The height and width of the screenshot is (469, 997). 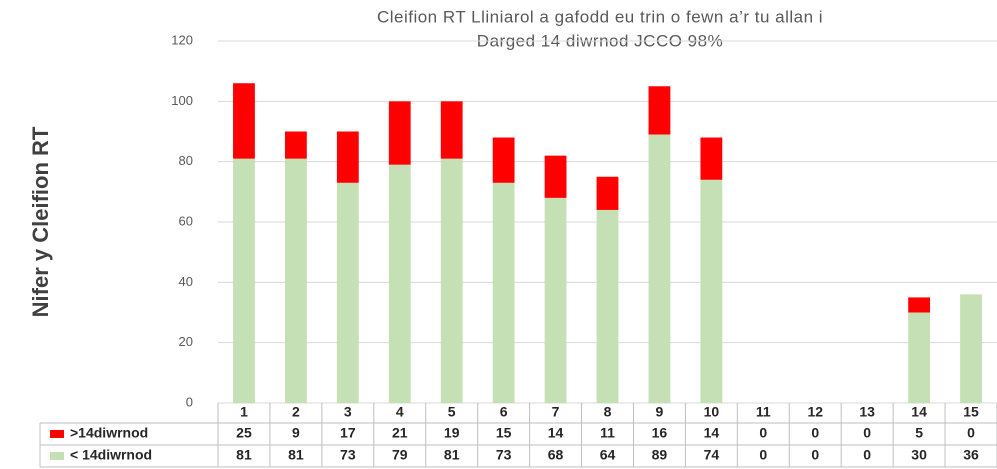 I want to click on table-value: 36, so click(x=971, y=455).